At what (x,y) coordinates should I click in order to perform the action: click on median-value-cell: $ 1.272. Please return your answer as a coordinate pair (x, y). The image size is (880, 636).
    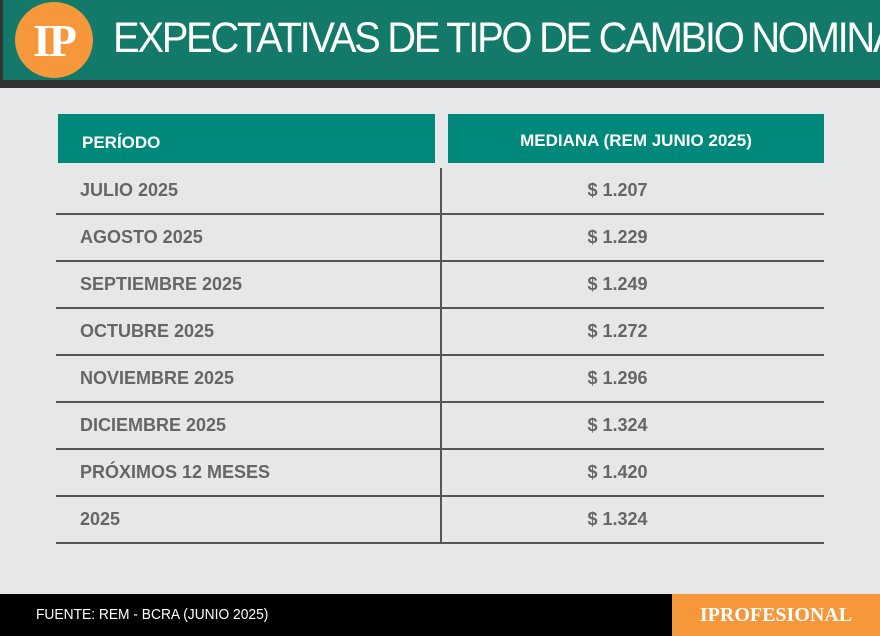
    Looking at the image, I should click on (617, 331).